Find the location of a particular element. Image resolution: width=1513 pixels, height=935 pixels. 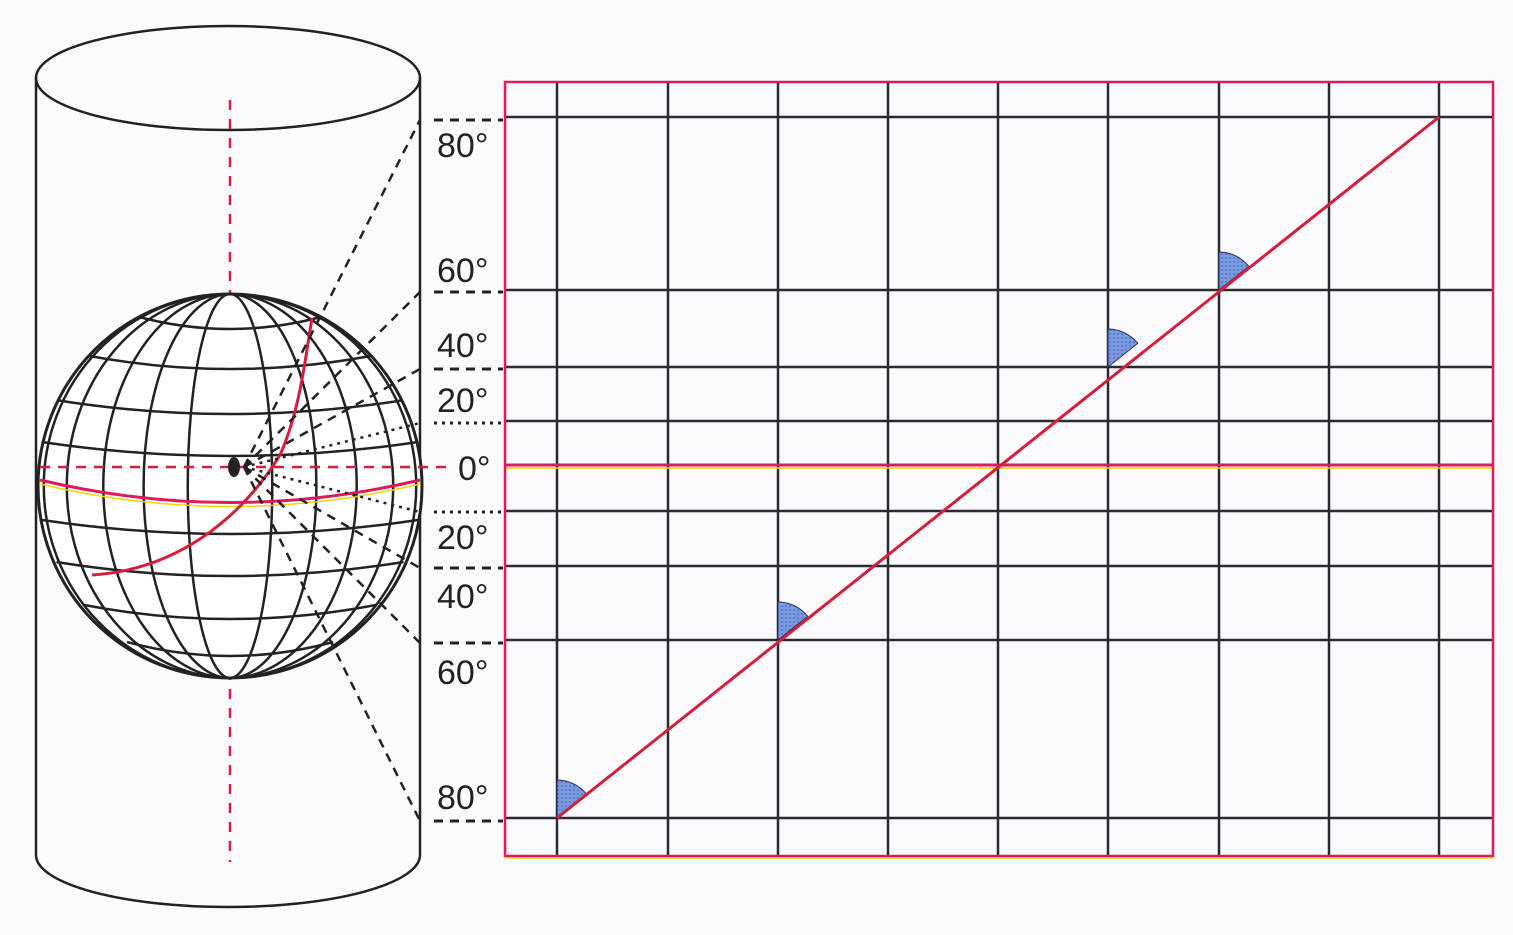

globe-fill is located at coordinates (230, 486).